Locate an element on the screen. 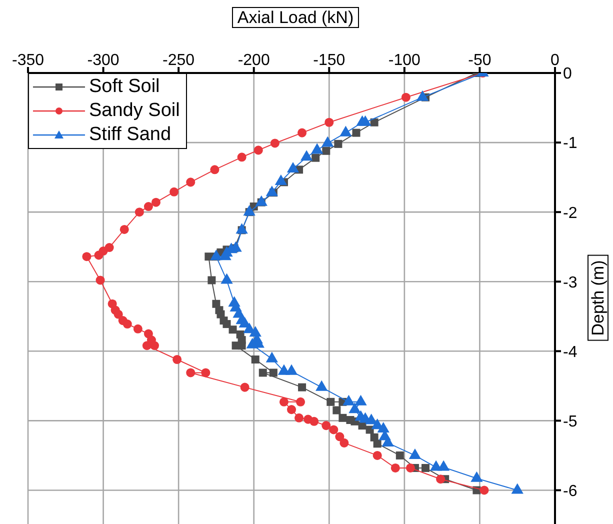 The height and width of the screenshot is (524, 613). x-tick-label: -200 is located at coordinates (254, 60).